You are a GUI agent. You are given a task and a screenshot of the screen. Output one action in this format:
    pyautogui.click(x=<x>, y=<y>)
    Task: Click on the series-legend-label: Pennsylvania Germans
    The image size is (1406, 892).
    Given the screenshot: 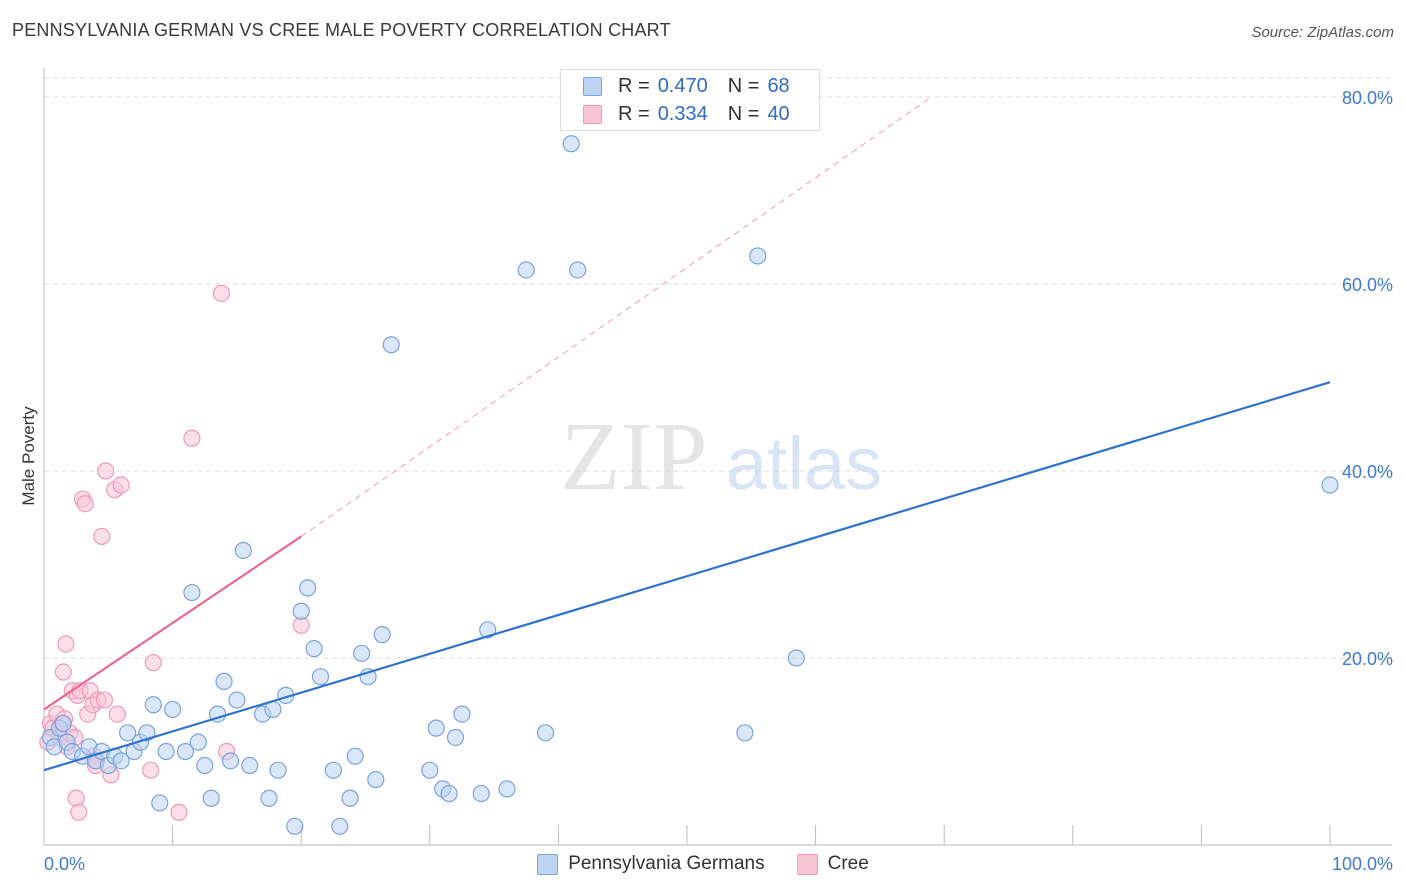 What is the action you would take?
    pyautogui.click(x=666, y=863)
    